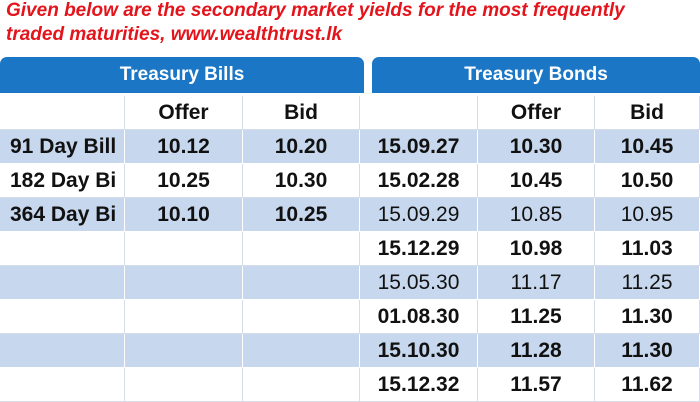  Describe the element at coordinates (419, 351) in the screenshot. I see `bond-maturity: 15.10.30` at that location.